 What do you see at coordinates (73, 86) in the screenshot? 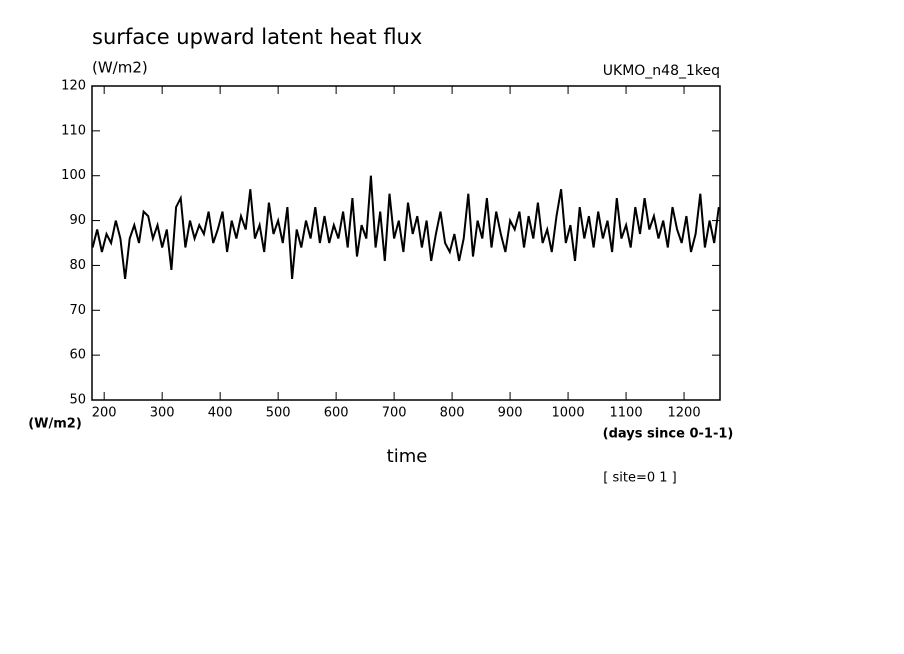
I see `y-tick-label: 120` at bounding box center [73, 86].